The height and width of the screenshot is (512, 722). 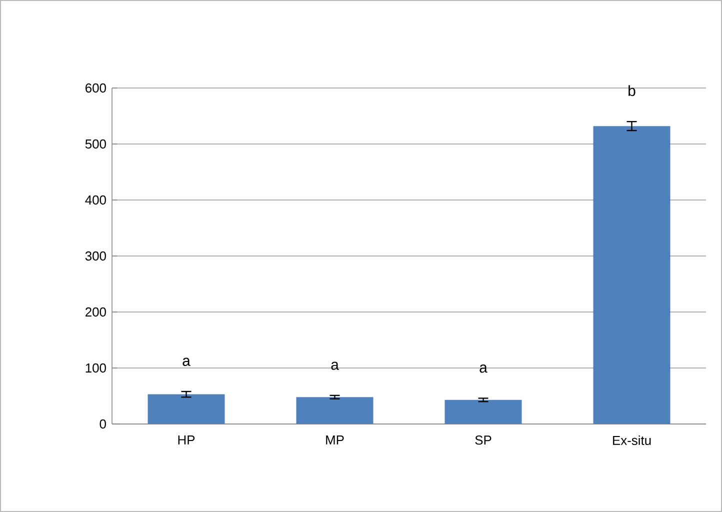 I want to click on annotation: b, so click(x=632, y=90).